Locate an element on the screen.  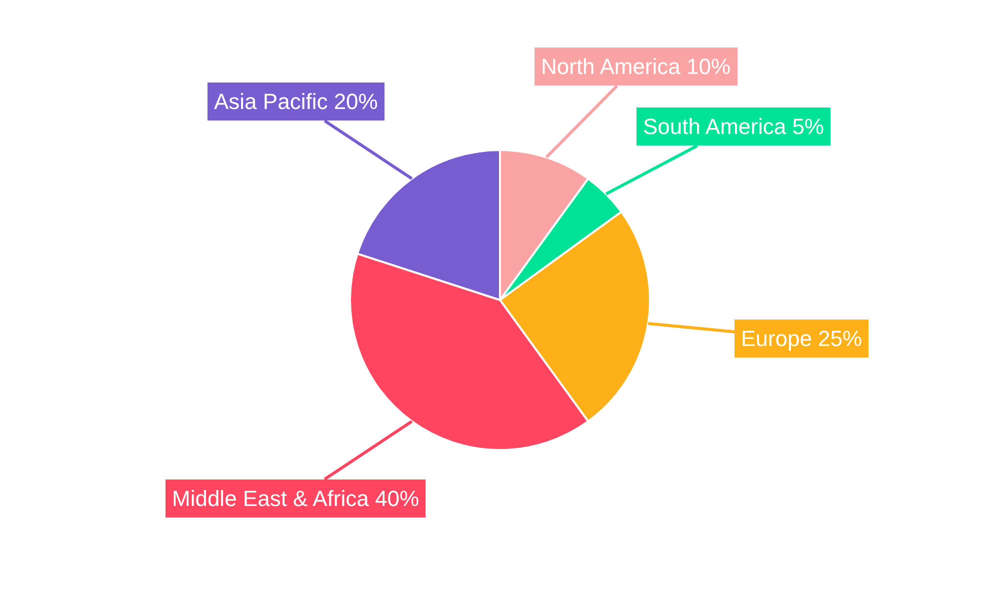
slice-label: South America 5% is located at coordinates (733, 126).